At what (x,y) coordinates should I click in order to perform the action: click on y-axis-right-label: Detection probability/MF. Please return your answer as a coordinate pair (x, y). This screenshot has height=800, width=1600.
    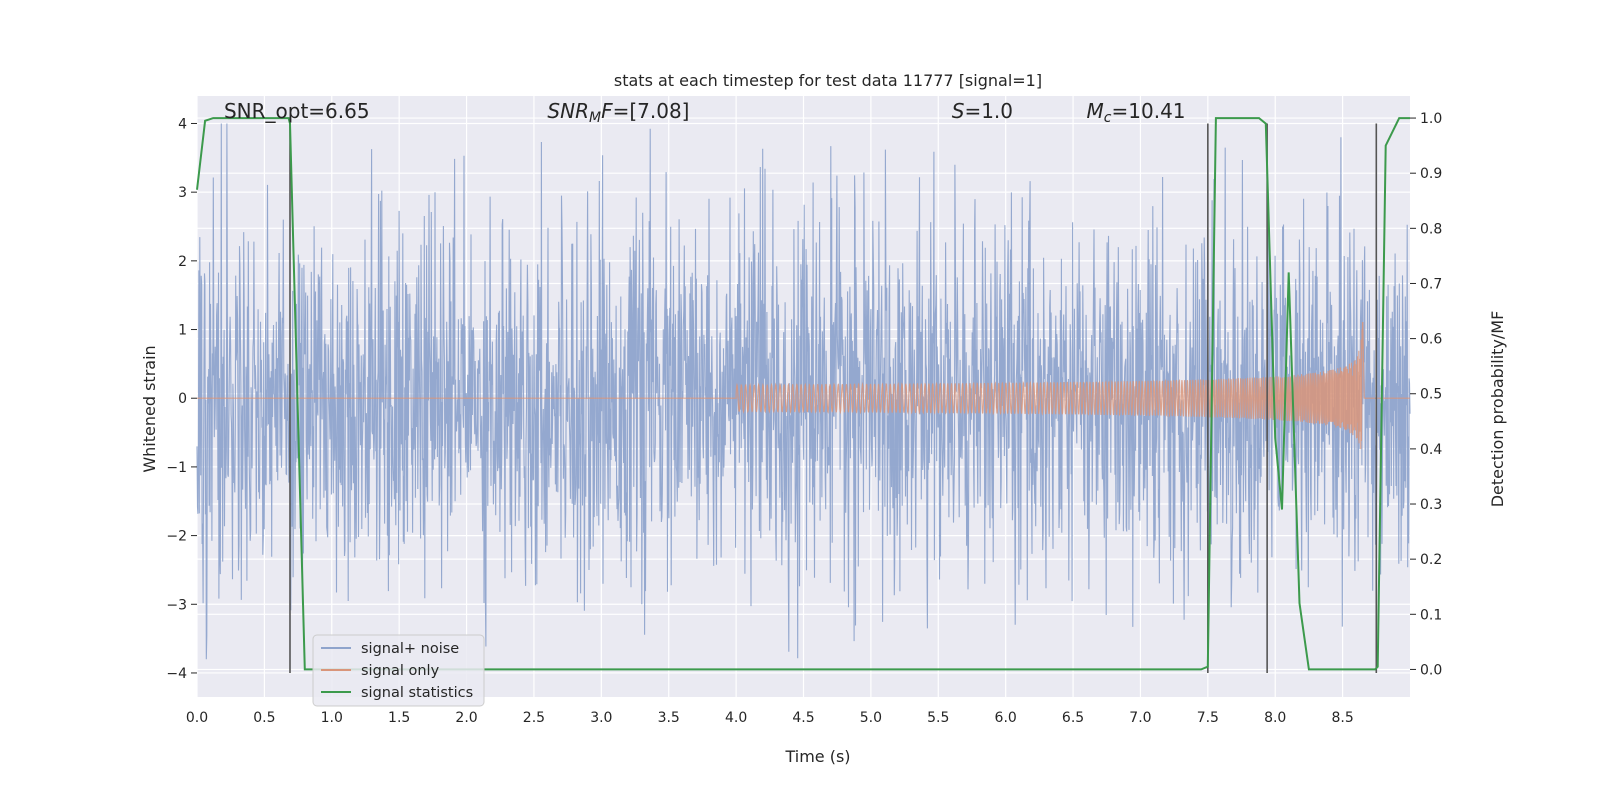
    Looking at the image, I should click on (1497, 409).